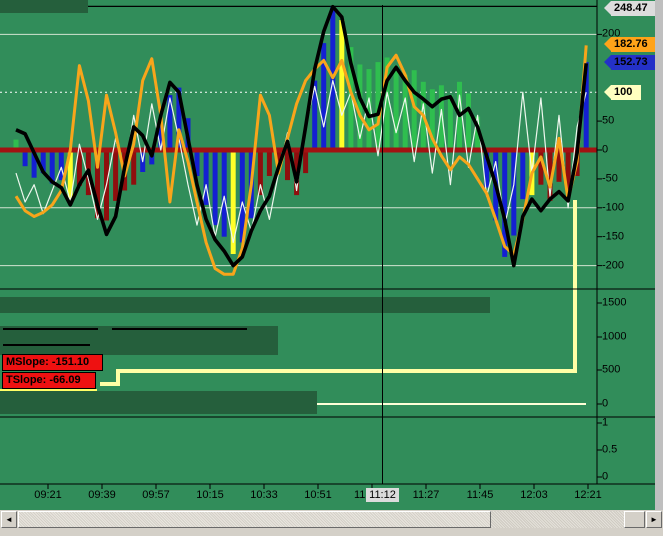 The height and width of the screenshot is (536, 663). What do you see at coordinates (557, 519) in the screenshot?
I see `scrollbar-track` at bounding box center [557, 519].